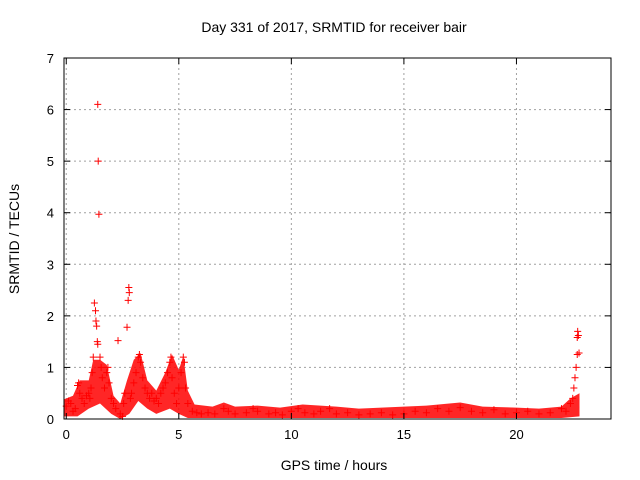  I want to click on x-tick-label: 10, so click(291, 434).